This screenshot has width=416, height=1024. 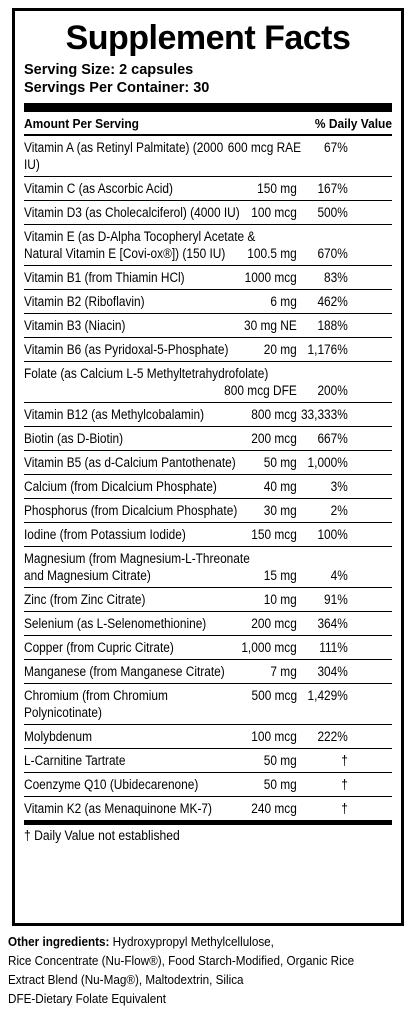 I want to click on nutrient-amount: 6 mg, so click(x=283, y=301).